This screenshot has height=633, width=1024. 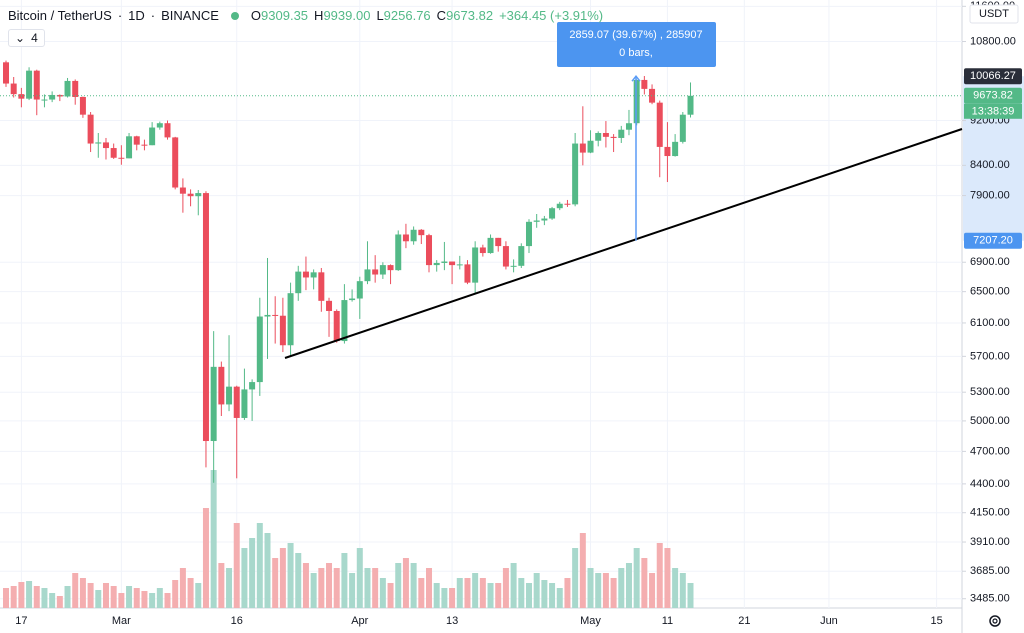 I want to click on ohlc-item: L9256.76, so click(x=403, y=15).